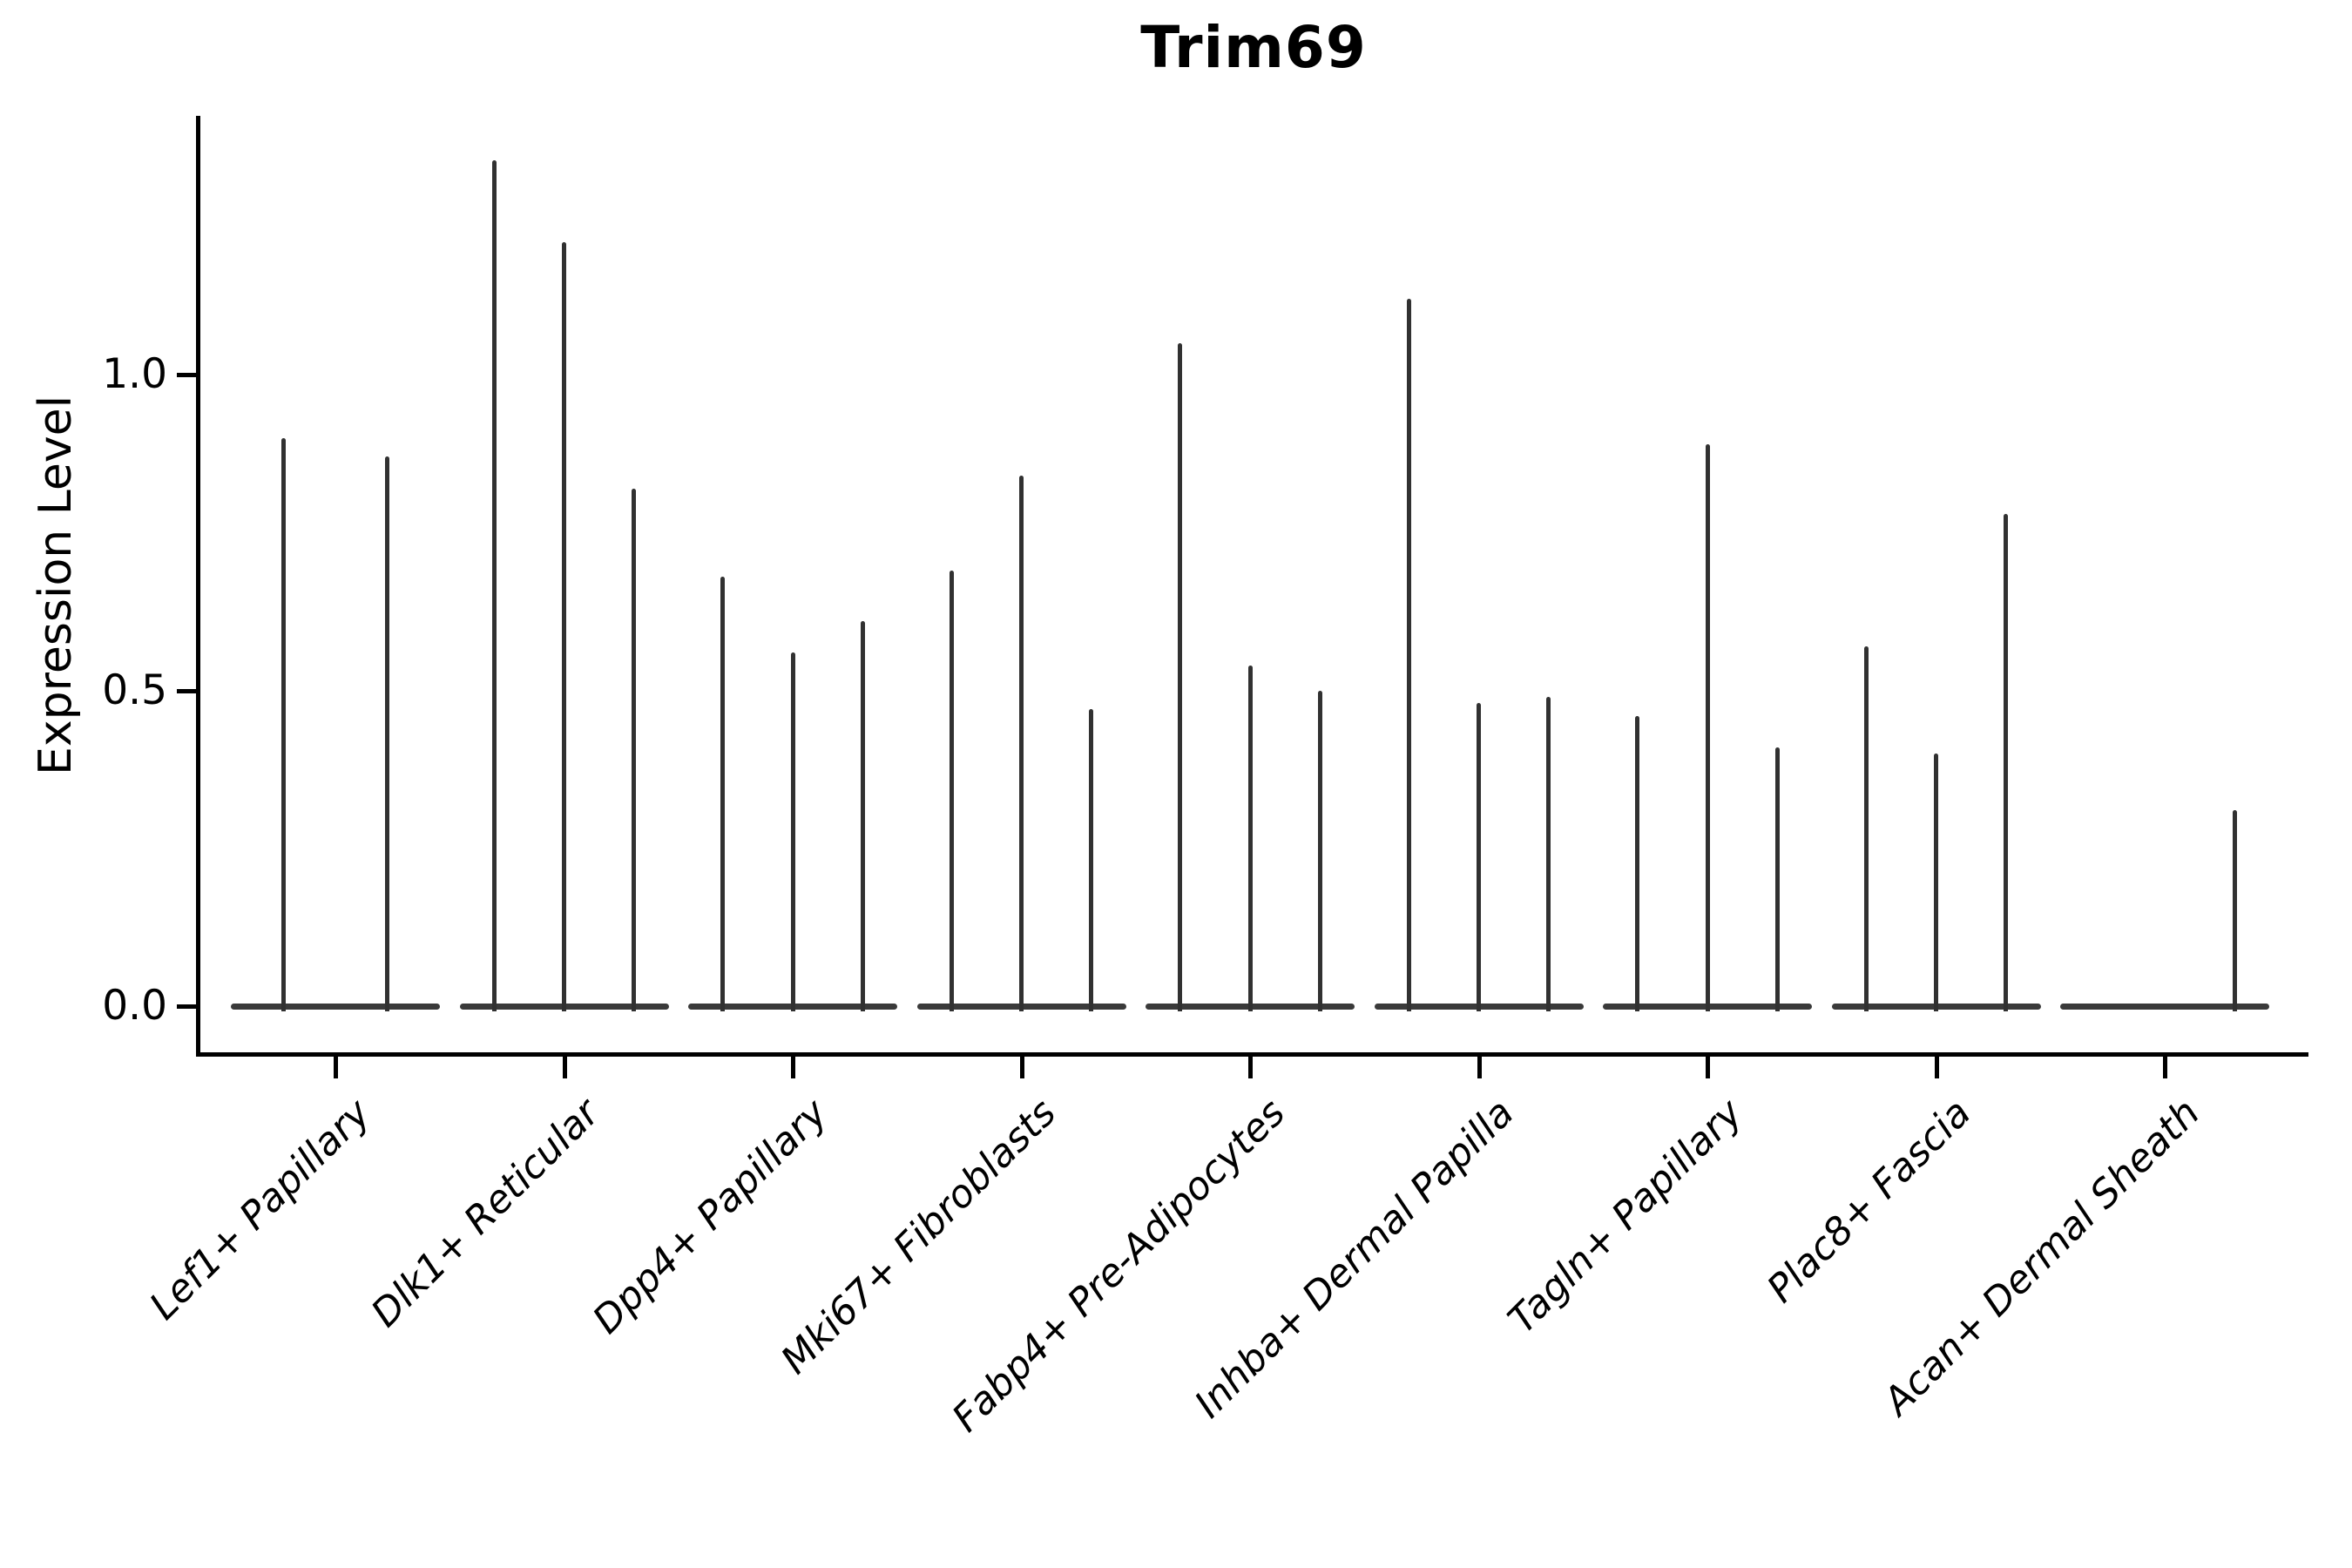 This screenshot has height=1568, width=2352. Describe the element at coordinates (134, 690) in the screenshot. I see `y-tick-label: 0.5` at that location.